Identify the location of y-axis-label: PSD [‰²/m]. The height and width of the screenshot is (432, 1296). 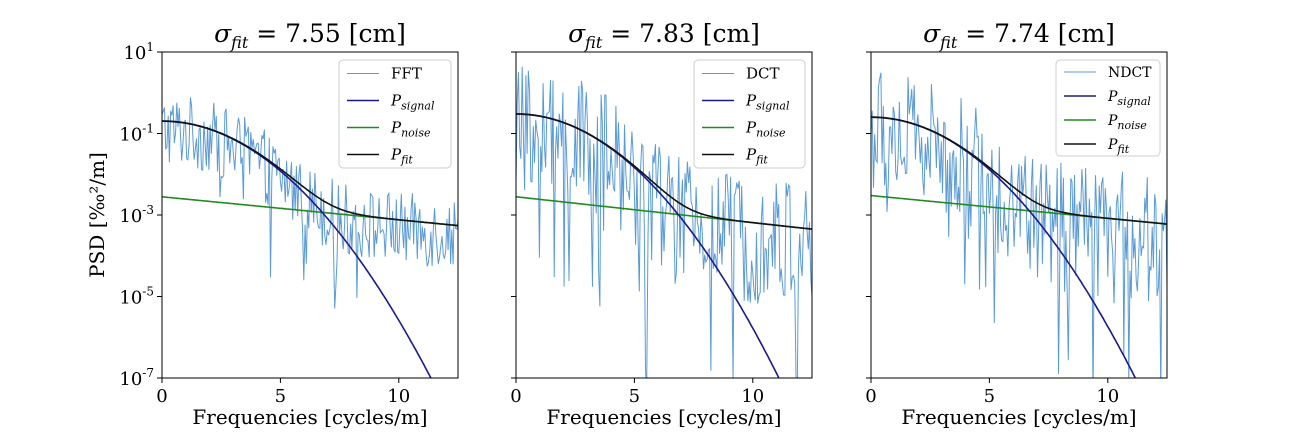
(97, 215).